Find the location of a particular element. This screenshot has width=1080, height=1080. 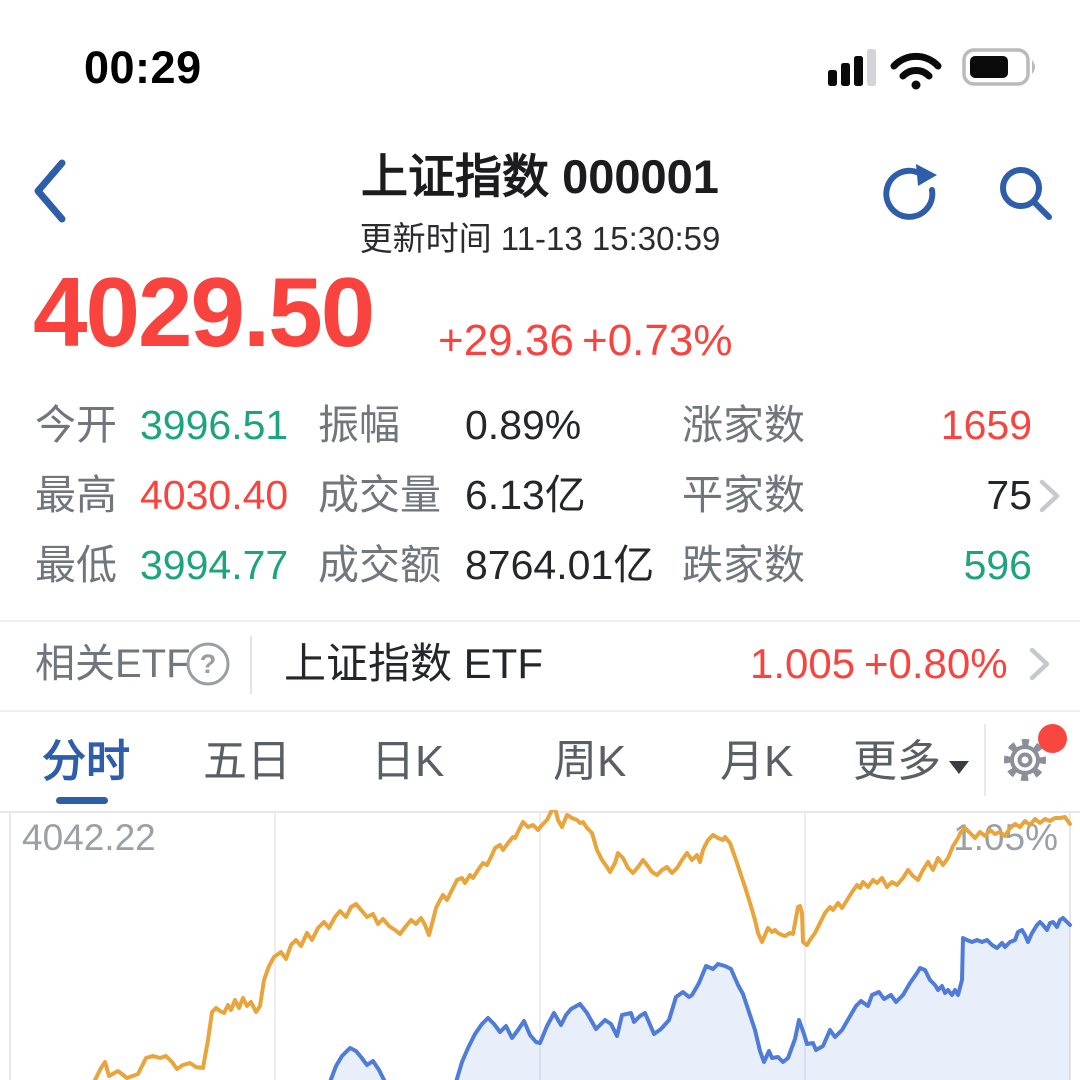

etf-price: 1.005 is located at coordinates (803, 663).